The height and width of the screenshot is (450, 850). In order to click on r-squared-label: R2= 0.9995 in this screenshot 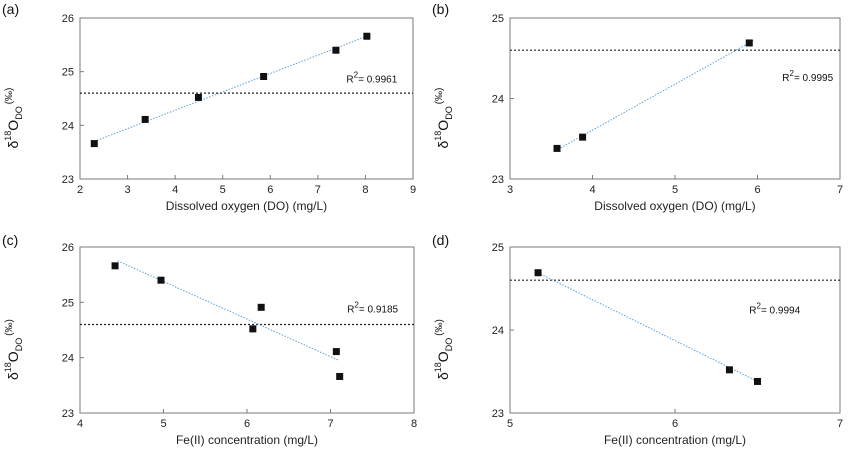, I will do `click(807, 76)`.